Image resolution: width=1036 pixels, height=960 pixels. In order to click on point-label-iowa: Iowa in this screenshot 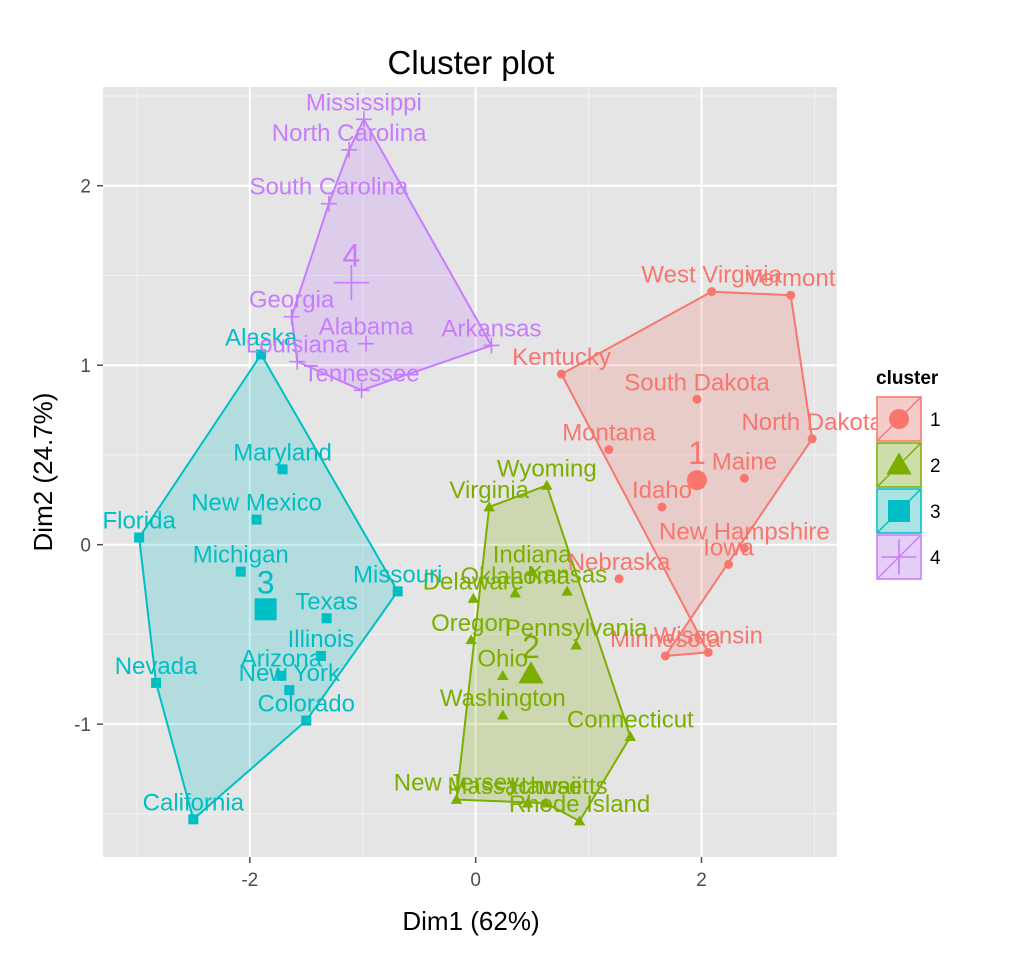, I will do `click(728, 547)`.